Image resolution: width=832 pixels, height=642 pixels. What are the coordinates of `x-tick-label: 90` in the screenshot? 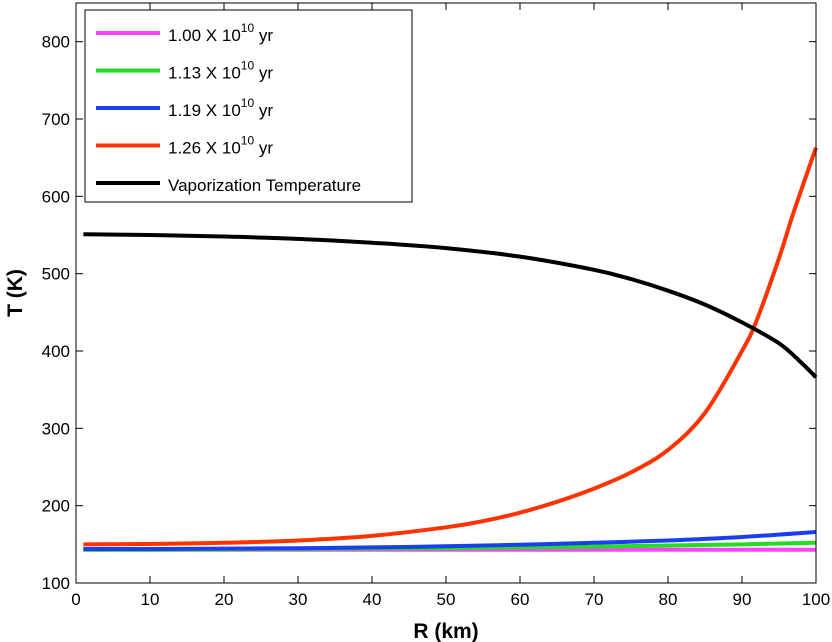 It's located at (742, 599).